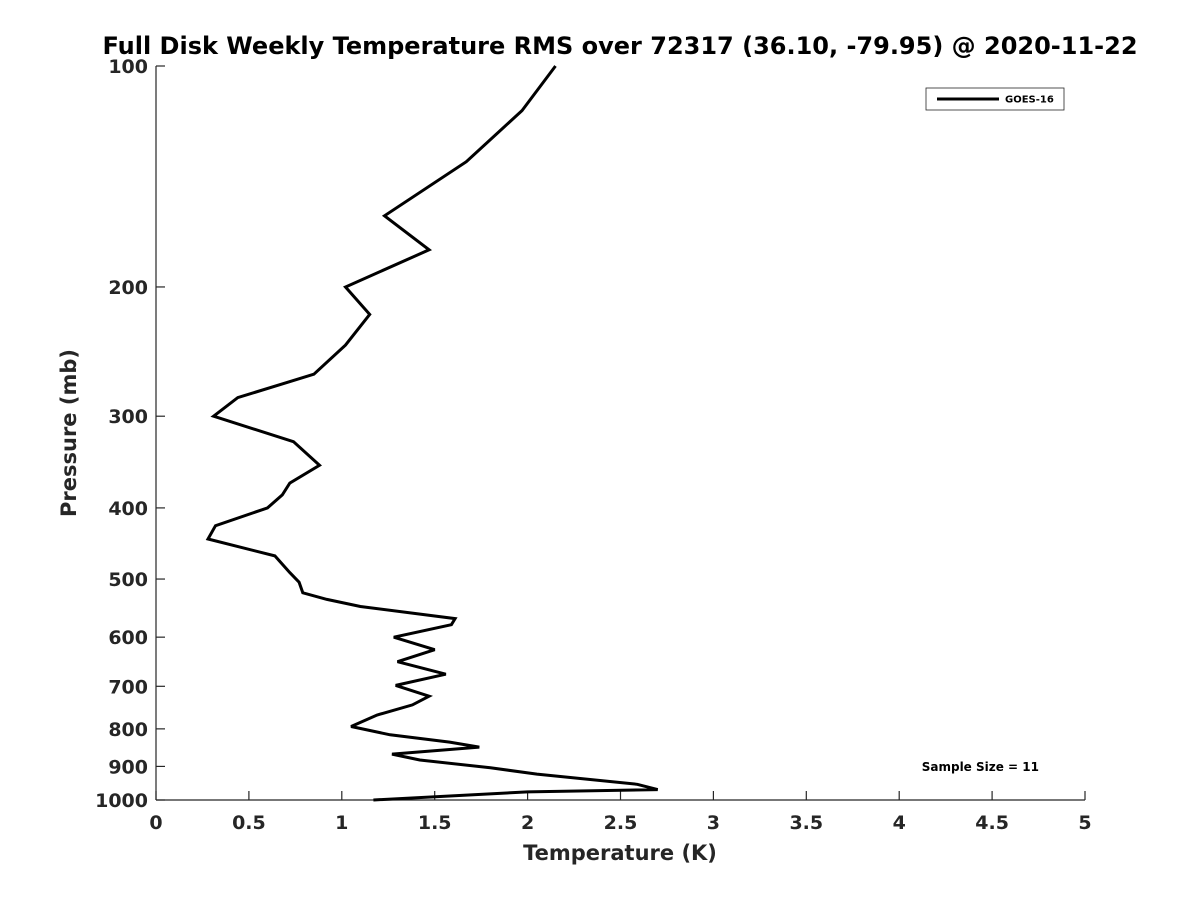 This screenshot has height=900, width=1200. Describe the element at coordinates (620, 853) in the screenshot. I see `x-axis-label: Temperature (K)` at that location.